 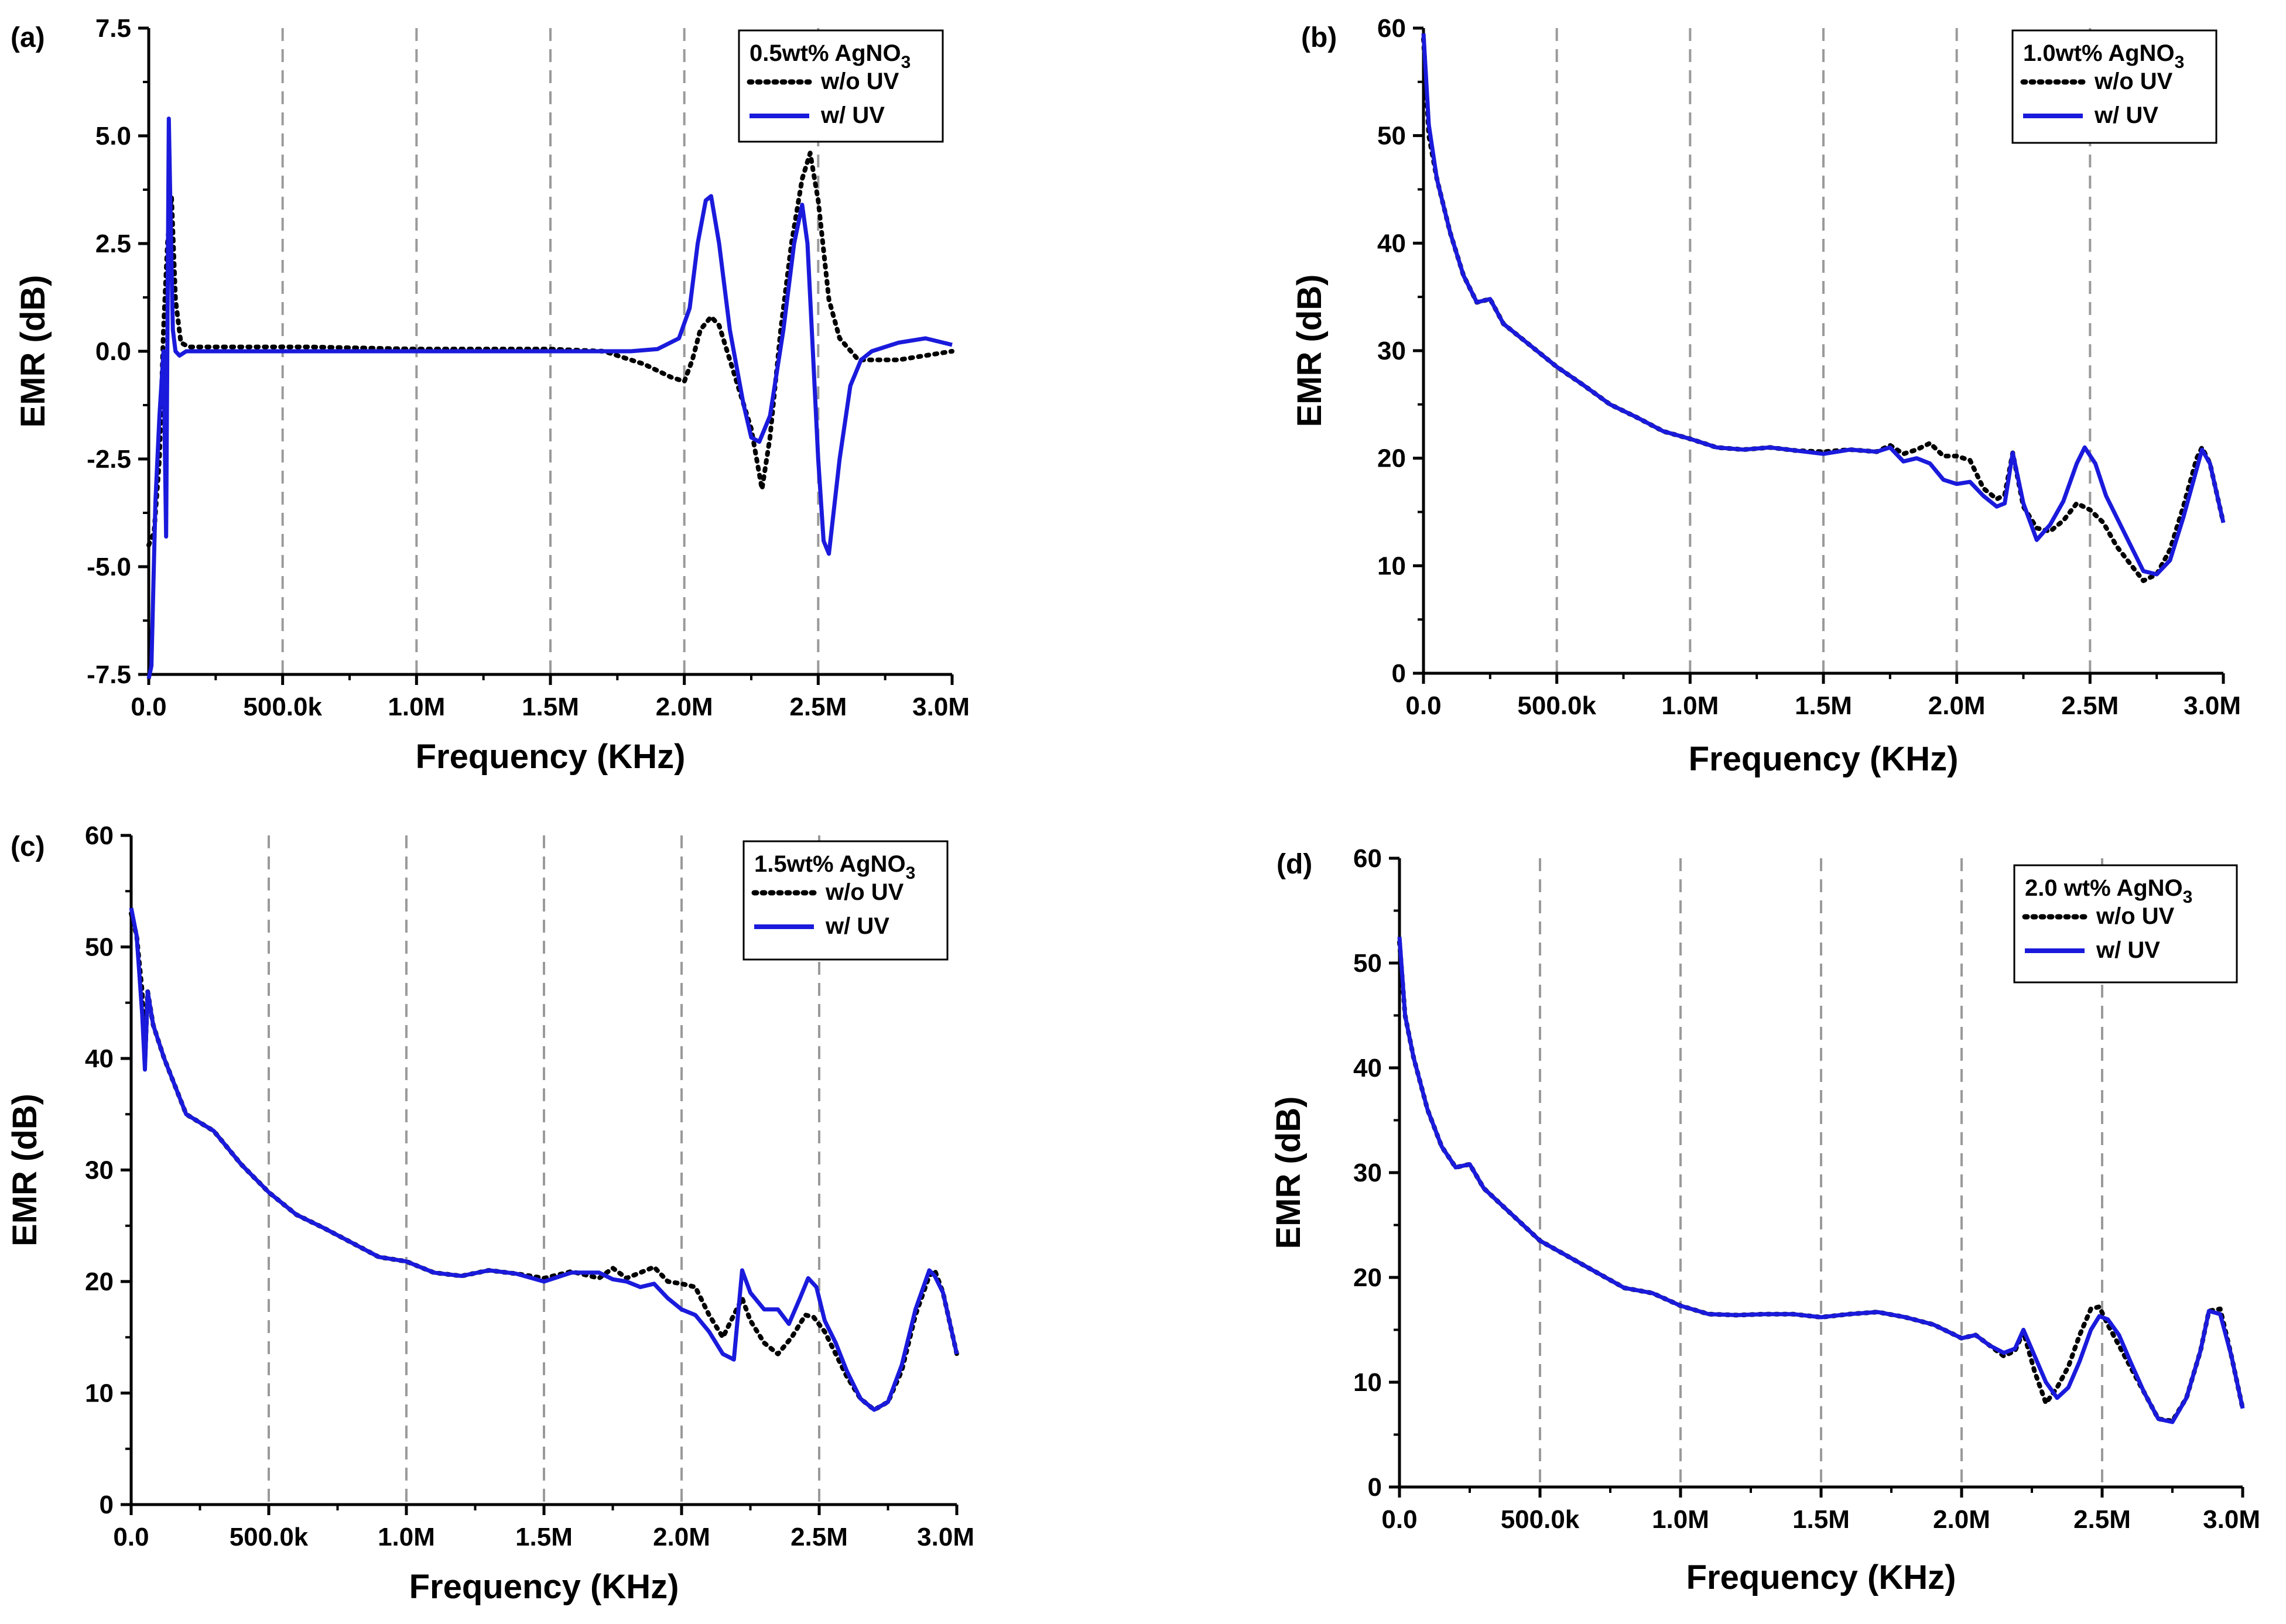 What do you see at coordinates (109, 674) in the screenshot?
I see `y-tick-label: -7.5` at bounding box center [109, 674].